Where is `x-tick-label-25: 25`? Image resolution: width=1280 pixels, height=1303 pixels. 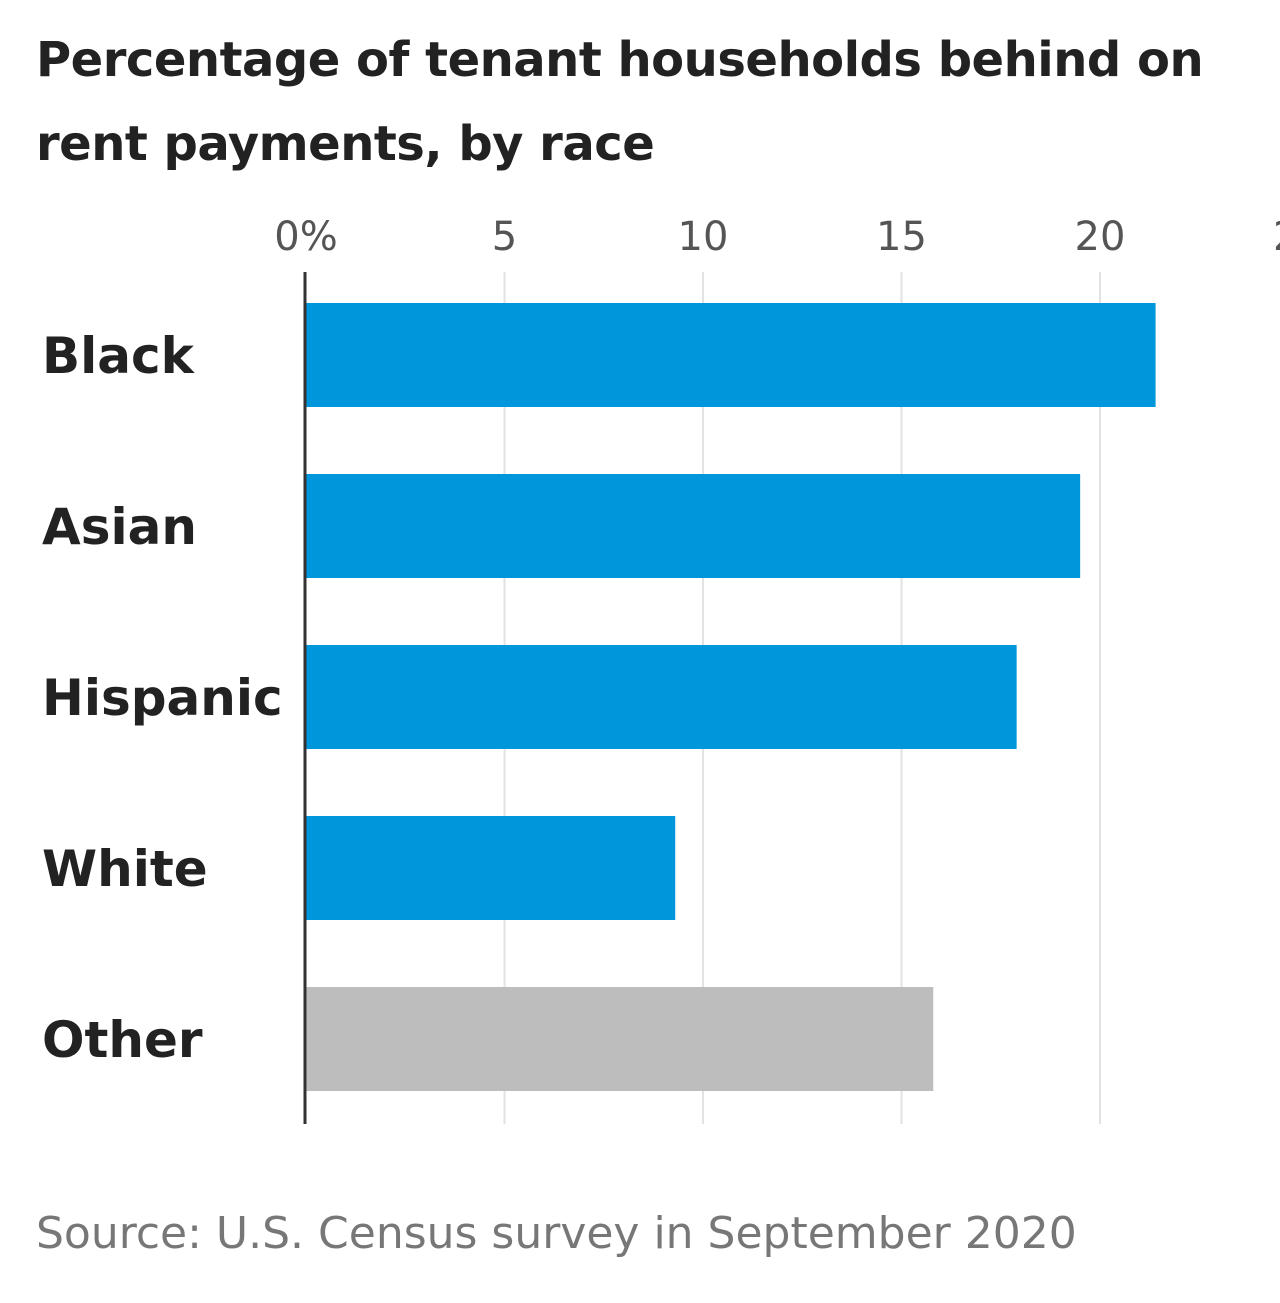
x-tick-label-25: 25 is located at coordinates (1276, 237).